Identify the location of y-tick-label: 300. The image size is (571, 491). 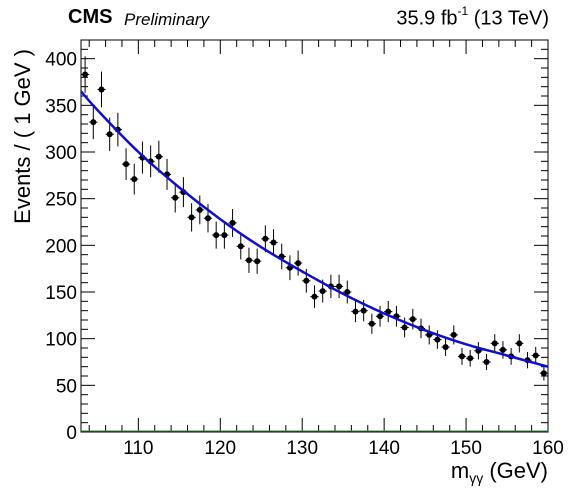
(61, 153).